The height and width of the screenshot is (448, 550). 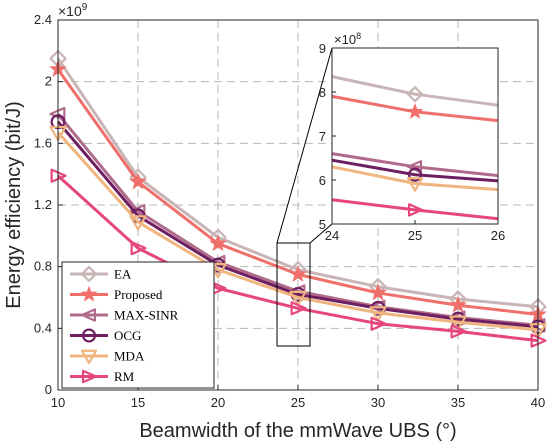 What do you see at coordinates (129, 356) in the screenshot?
I see `legend-label: MDA` at bounding box center [129, 356].